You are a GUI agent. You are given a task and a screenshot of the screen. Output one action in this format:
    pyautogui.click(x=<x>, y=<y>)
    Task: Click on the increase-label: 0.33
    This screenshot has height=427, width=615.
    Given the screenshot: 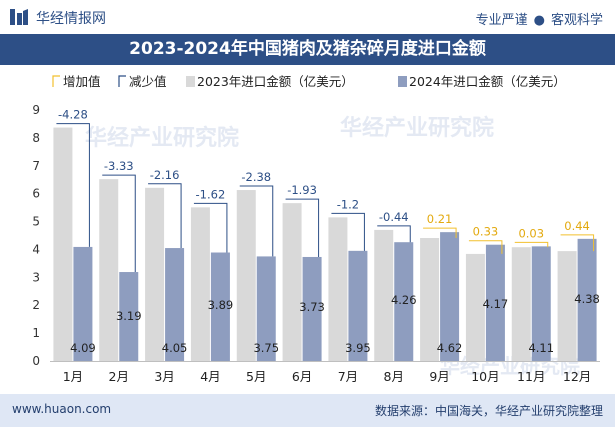 What is the action you would take?
    pyautogui.click(x=486, y=232)
    